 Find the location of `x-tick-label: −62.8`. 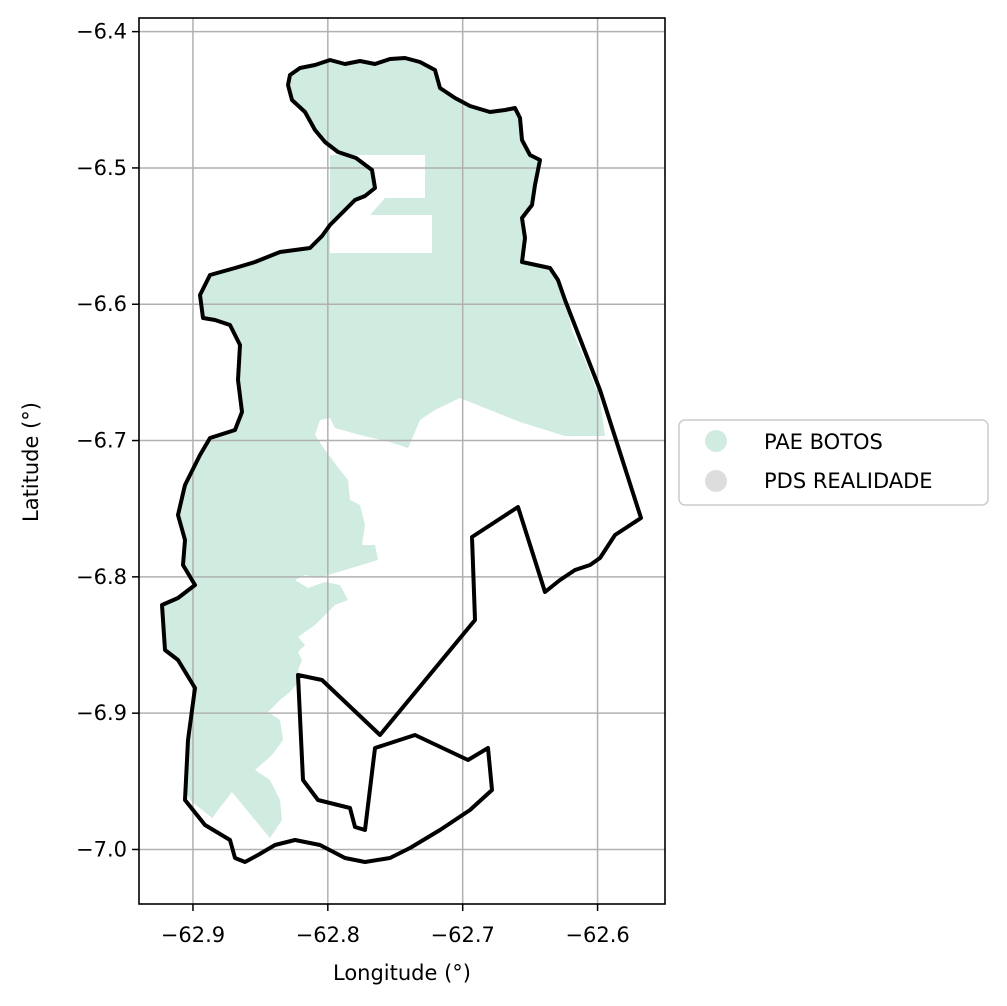

x-tick-label: −62.8 is located at coordinates (328, 935).